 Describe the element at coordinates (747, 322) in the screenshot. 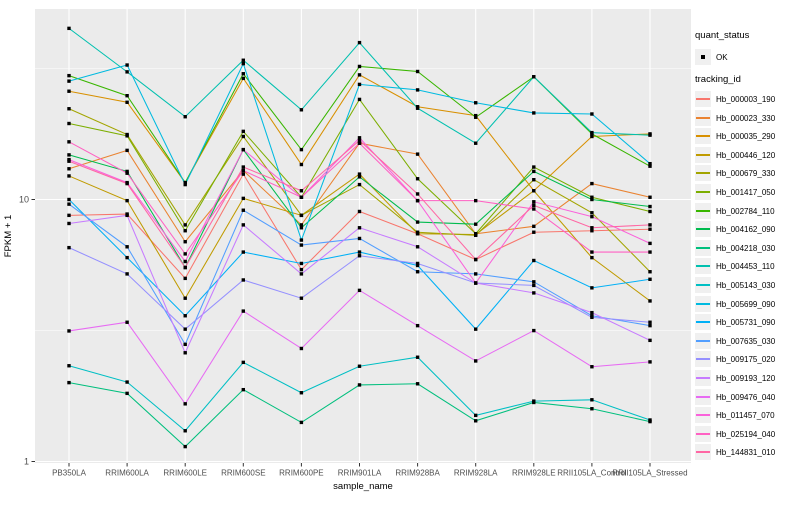

I see `legend-item: Hb_005731_090` at that location.